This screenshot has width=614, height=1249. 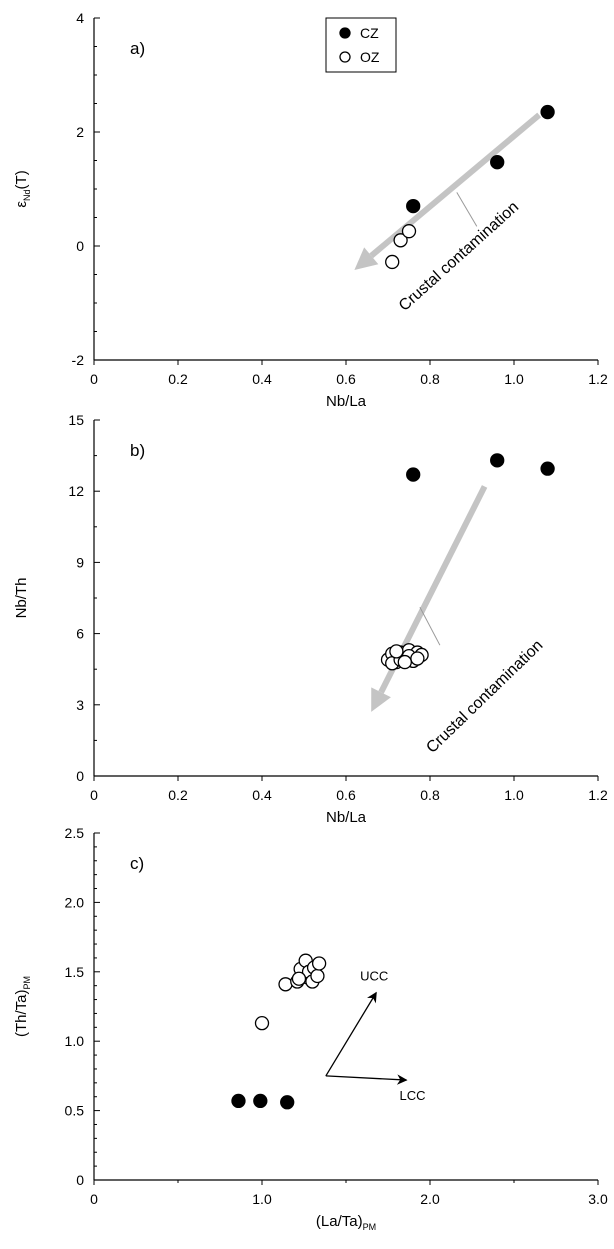 What do you see at coordinates (75, 833) in the screenshot?
I see `y-tick-label: 2.5` at bounding box center [75, 833].